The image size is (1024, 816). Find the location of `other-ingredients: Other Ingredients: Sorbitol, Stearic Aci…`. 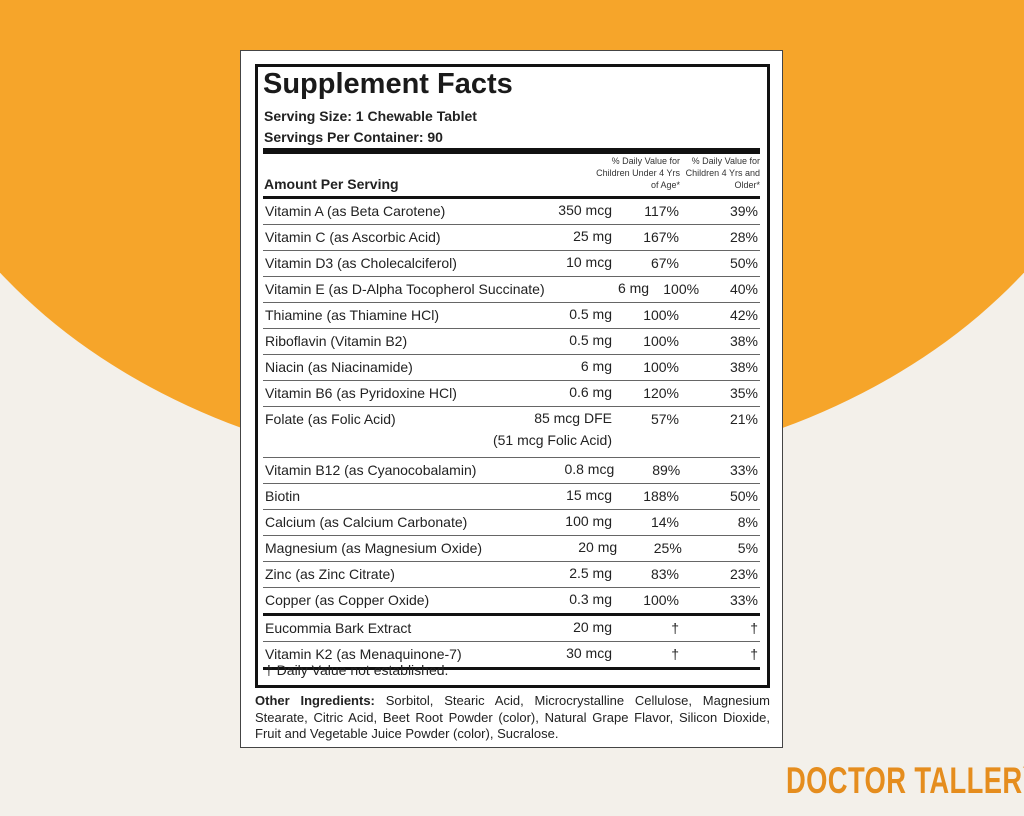

other-ingredients: Other Ingredients: Sorbitol, Stearic Aci… is located at coordinates (512, 718).